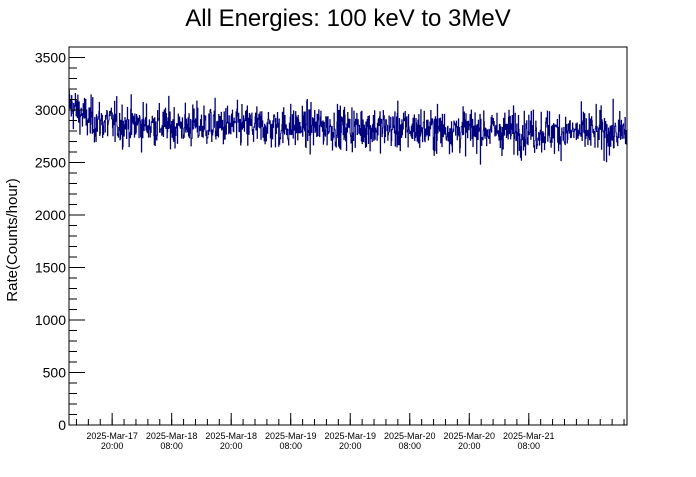 This screenshot has height=477, width=696. What do you see at coordinates (112, 436) in the screenshot?
I see `x-tick-label-date: 2025-Mar-17` at bounding box center [112, 436].